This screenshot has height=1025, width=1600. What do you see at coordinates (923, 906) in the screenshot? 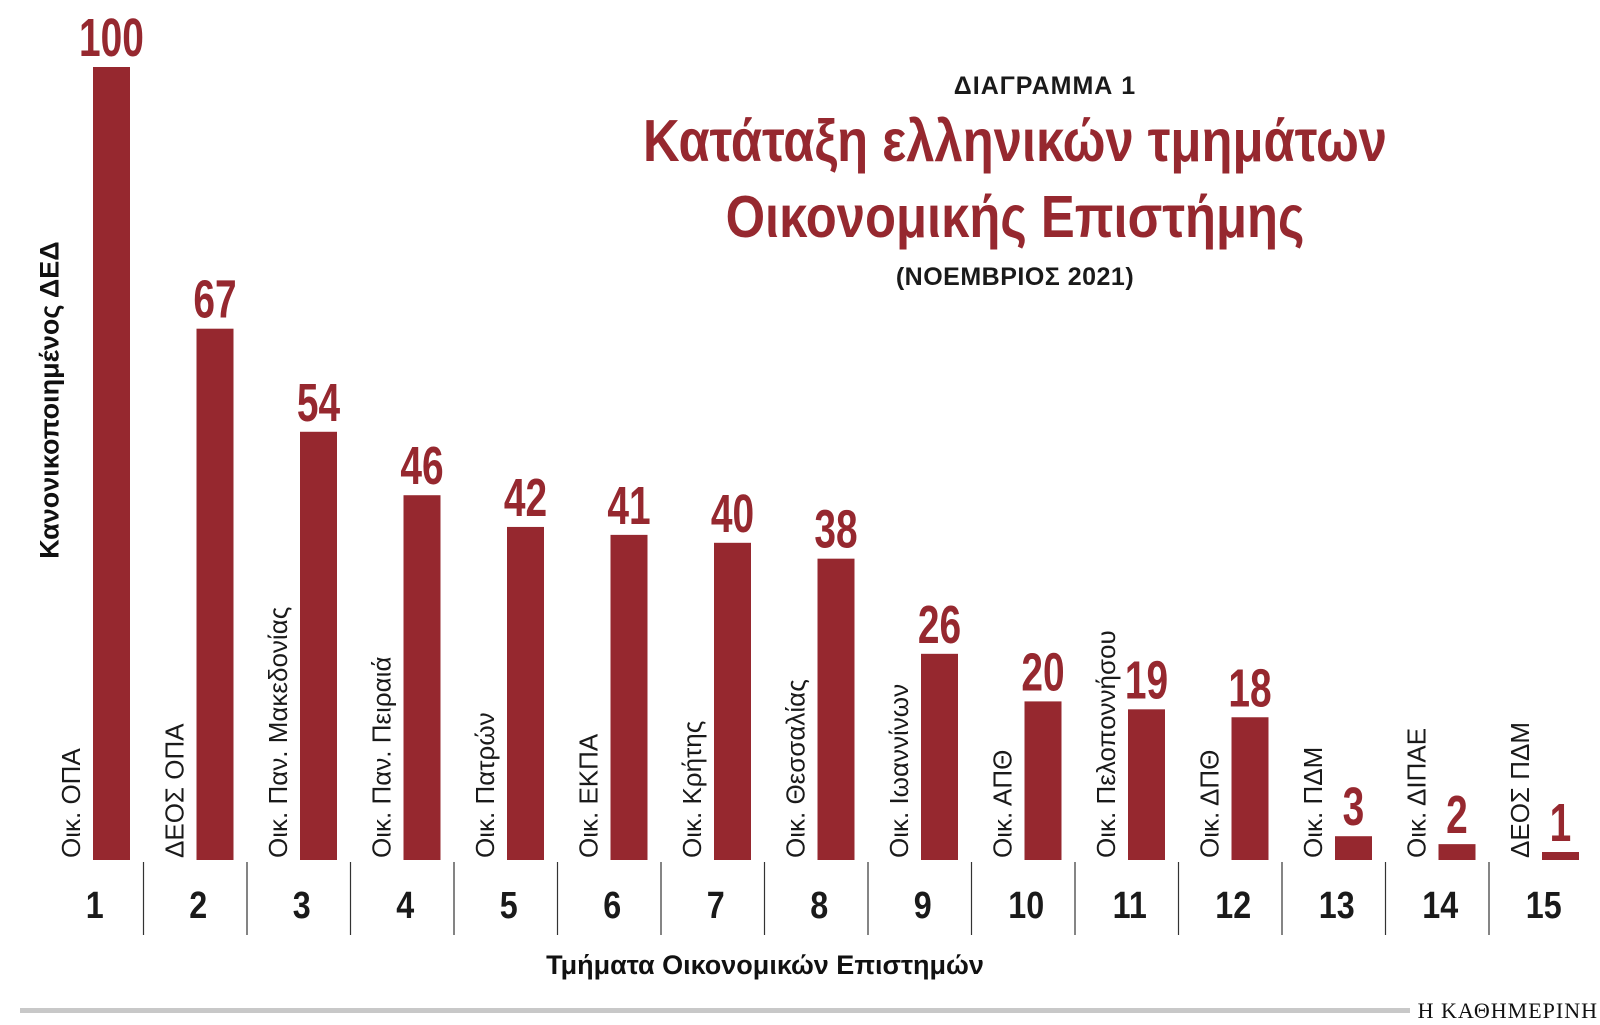
I see `rank-label-9: 9` at bounding box center [923, 906].